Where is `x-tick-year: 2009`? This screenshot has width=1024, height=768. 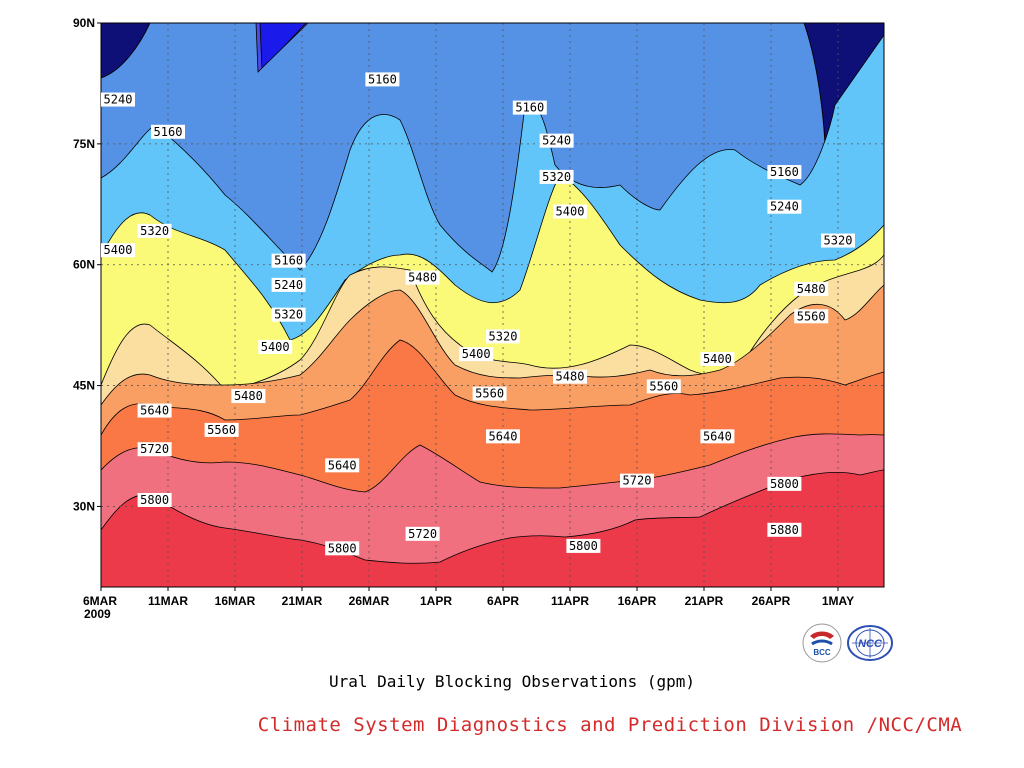 x-tick-year: 2009 is located at coordinates (97, 614).